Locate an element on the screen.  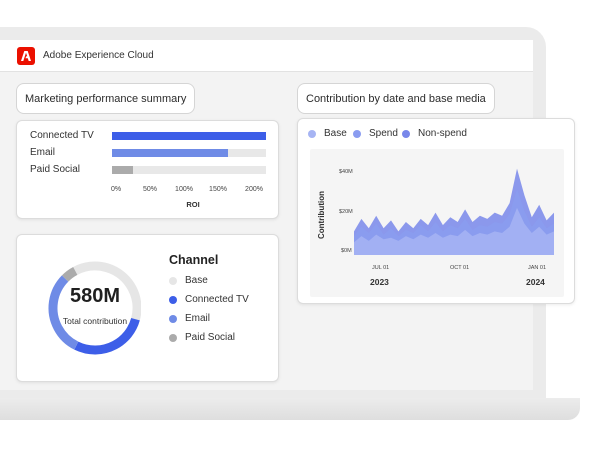
roi-tick-label: 100% is located at coordinates (184, 189).